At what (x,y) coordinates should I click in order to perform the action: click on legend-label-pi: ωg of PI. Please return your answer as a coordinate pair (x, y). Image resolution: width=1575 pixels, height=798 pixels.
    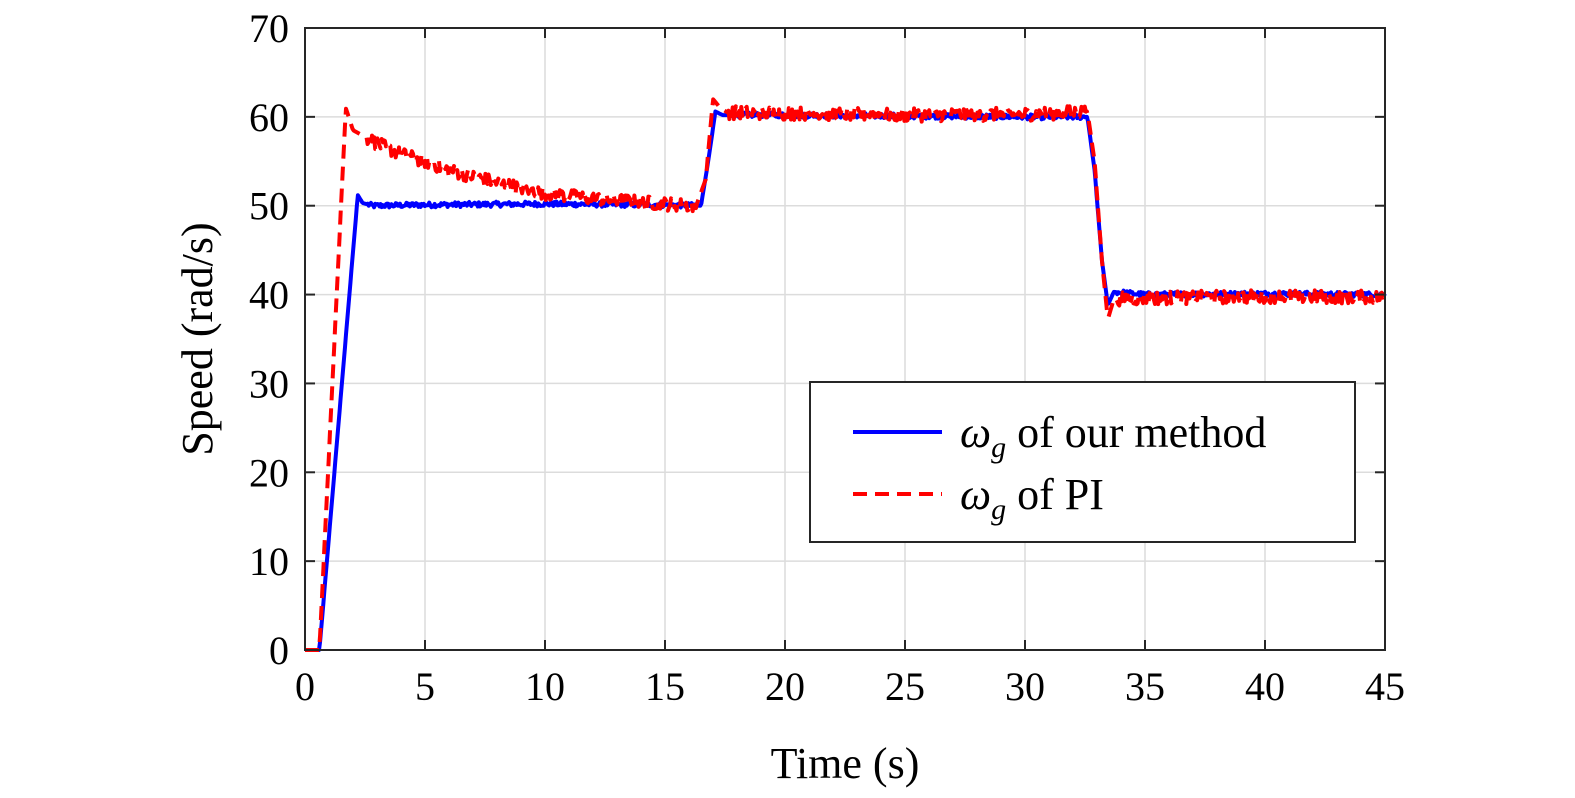
    Looking at the image, I should click on (1032, 498).